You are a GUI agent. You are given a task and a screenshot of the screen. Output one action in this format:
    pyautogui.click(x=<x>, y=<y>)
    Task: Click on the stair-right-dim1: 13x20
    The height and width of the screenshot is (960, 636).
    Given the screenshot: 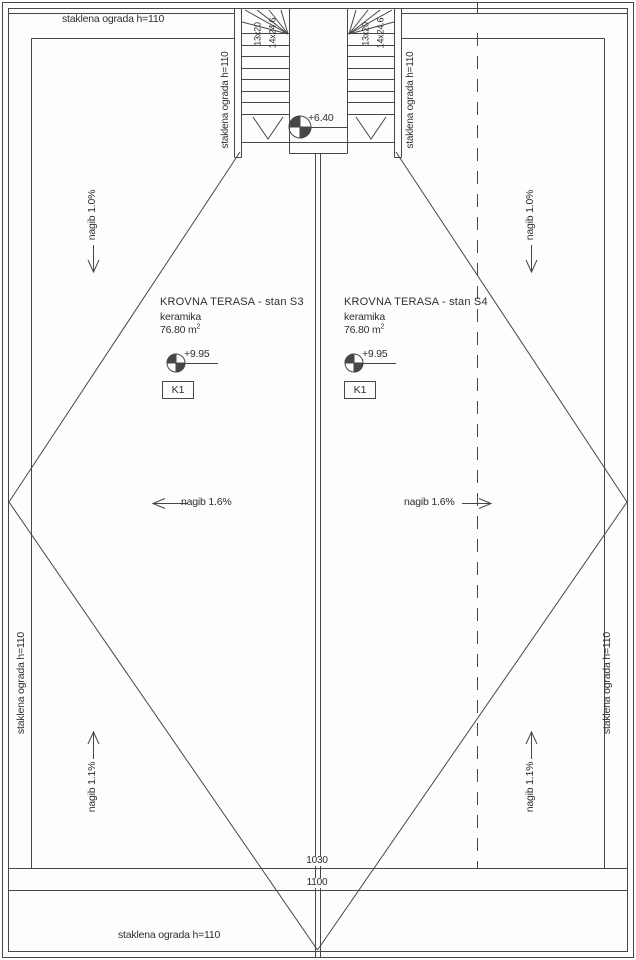 What is the action you would take?
    pyautogui.click(x=365, y=34)
    